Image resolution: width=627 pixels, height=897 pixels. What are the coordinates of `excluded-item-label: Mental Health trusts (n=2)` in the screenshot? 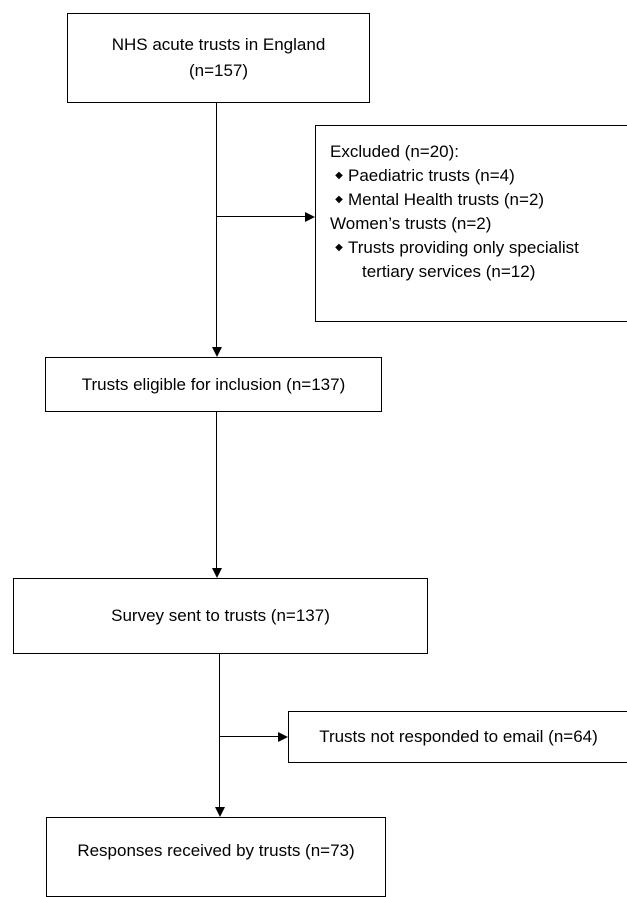 It's located at (446, 199).